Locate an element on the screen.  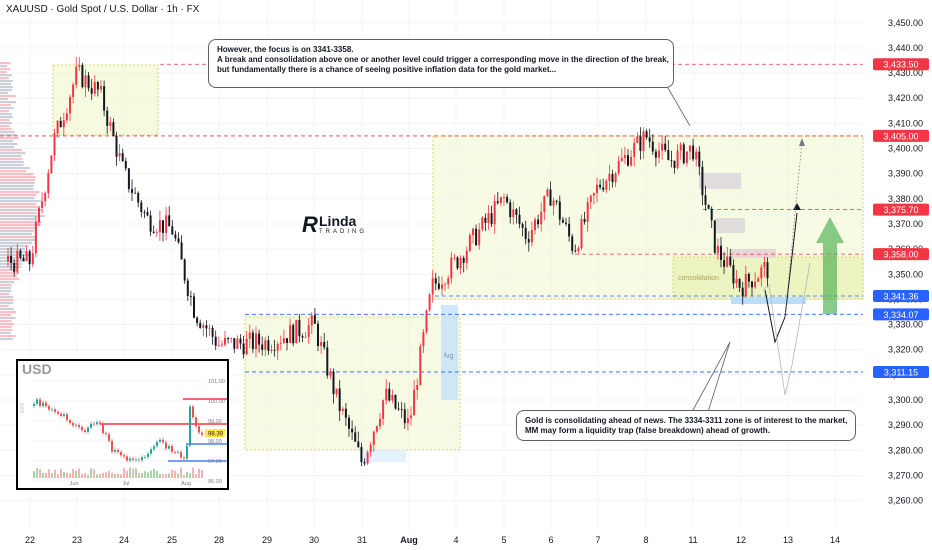
time-tick-label: 29 is located at coordinates (267, 540).